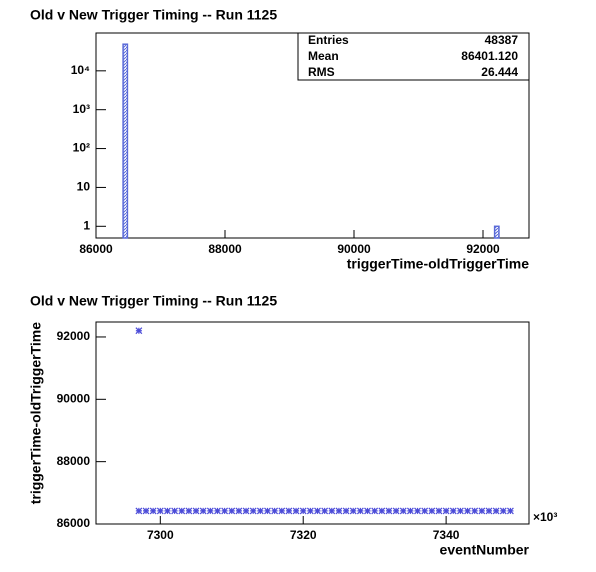 The image size is (596, 572). I want to click on x-axis-label: eventNumber, so click(485, 550).